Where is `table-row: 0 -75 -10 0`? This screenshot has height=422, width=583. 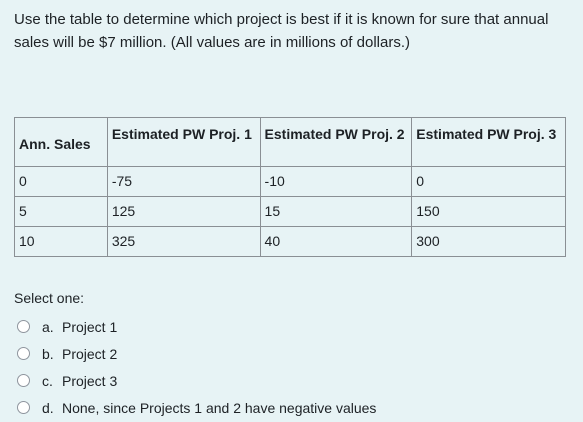
table-row: 0 -75 -10 0 is located at coordinates (290, 181).